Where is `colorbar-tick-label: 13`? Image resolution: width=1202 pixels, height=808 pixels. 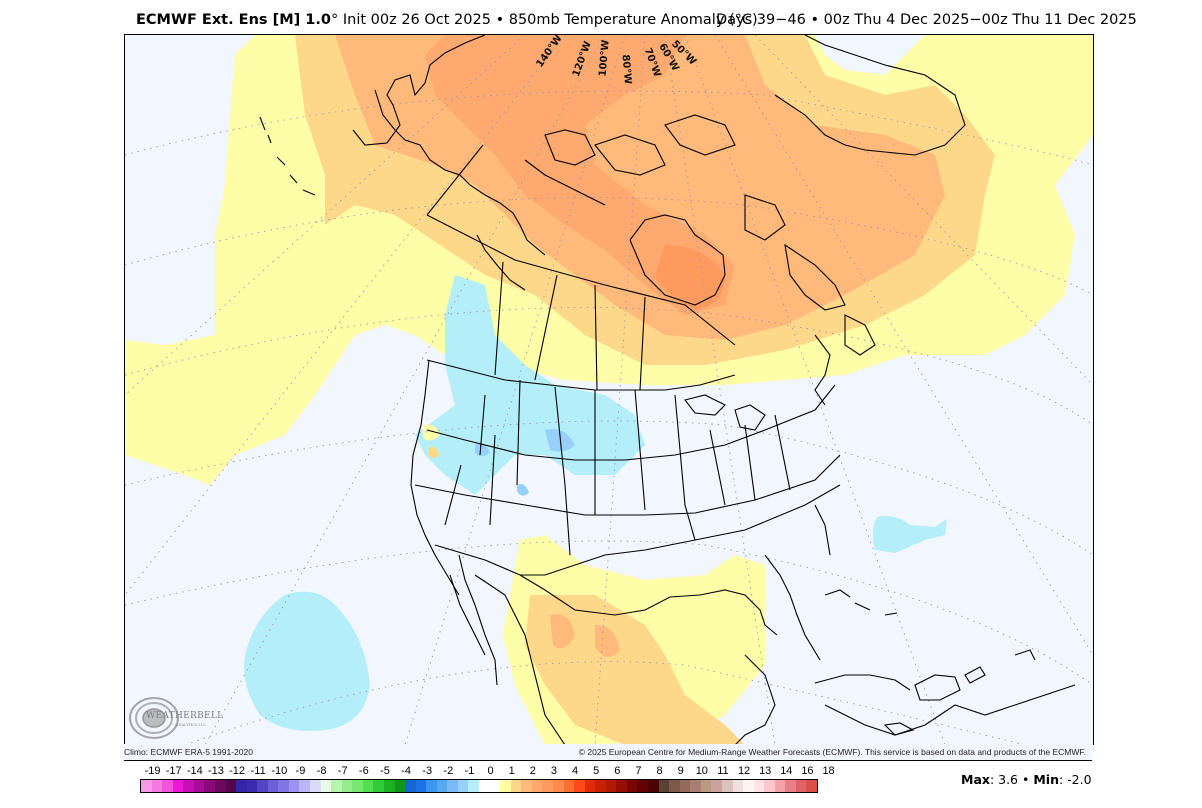
colorbar-tick-label: 13 is located at coordinates (765, 771).